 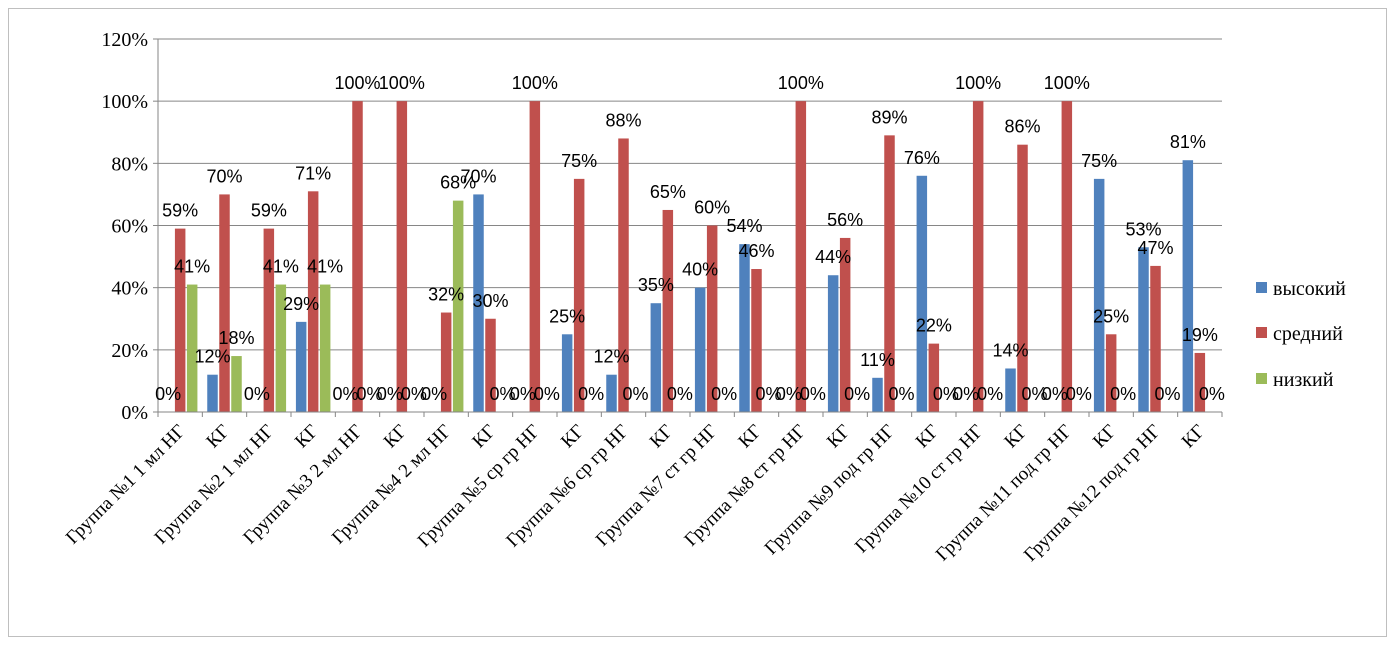 I want to click on data-label: 71%, so click(x=313, y=173).